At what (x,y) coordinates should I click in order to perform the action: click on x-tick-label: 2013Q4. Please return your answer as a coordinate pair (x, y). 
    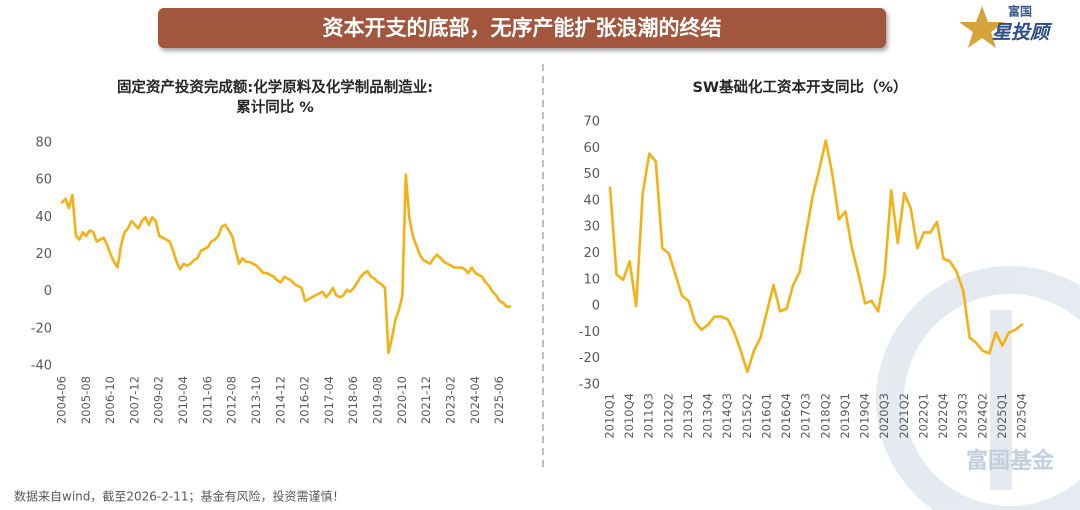
    Looking at the image, I should click on (708, 416).